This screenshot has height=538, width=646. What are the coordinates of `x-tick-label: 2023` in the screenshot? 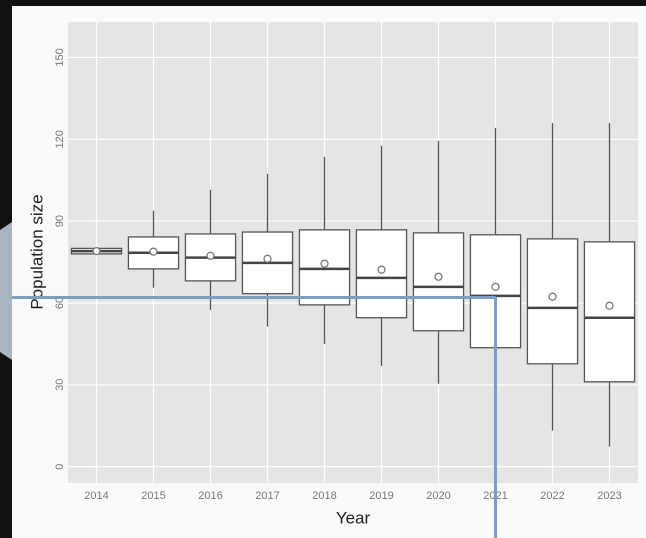 It's located at (609, 496).